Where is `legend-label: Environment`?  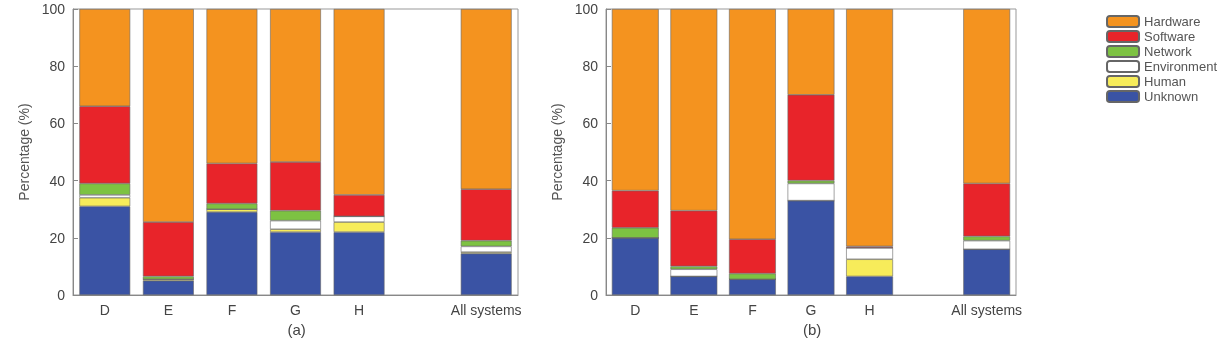
legend-label: Environment is located at coordinates (1181, 66).